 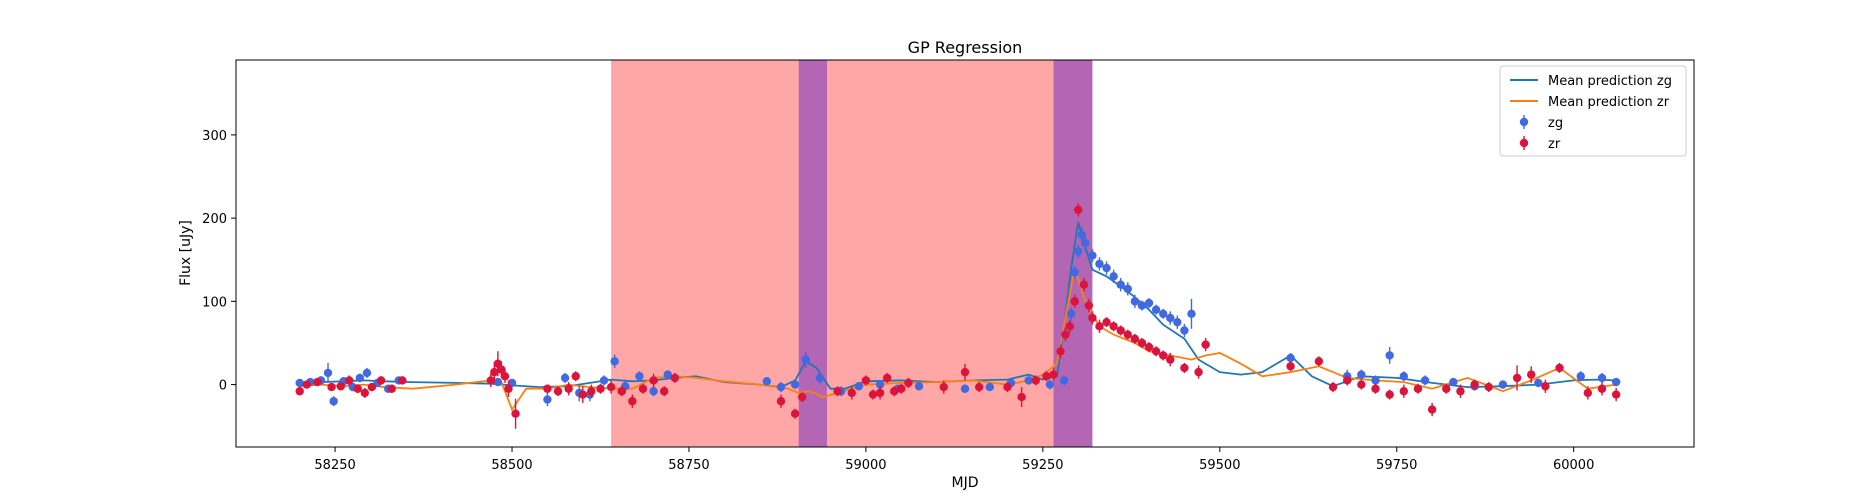 What do you see at coordinates (214, 136) in the screenshot?
I see `y-tick-label: 300` at bounding box center [214, 136].